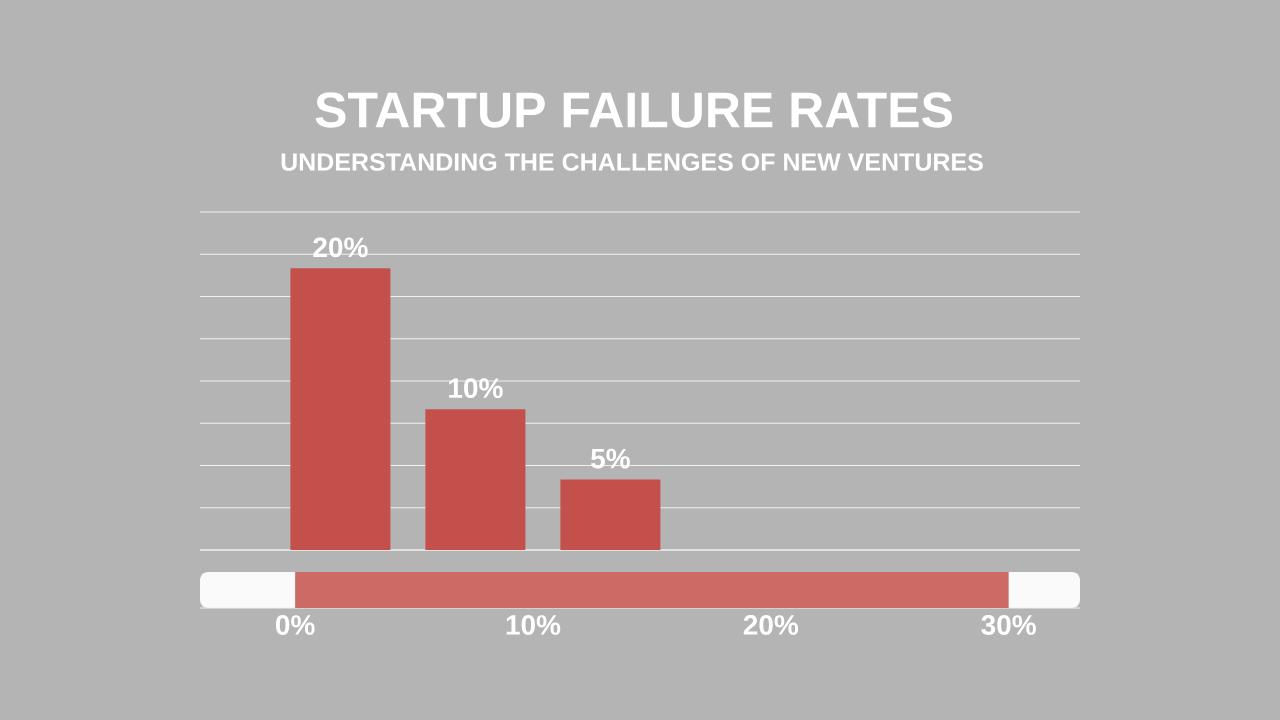 The image size is (1280, 720). What do you see at coordinates (633, 110) in the screenshot?
I see `chart-title: STARTUP FAILURE RATES` at bounding box center [633, 110].